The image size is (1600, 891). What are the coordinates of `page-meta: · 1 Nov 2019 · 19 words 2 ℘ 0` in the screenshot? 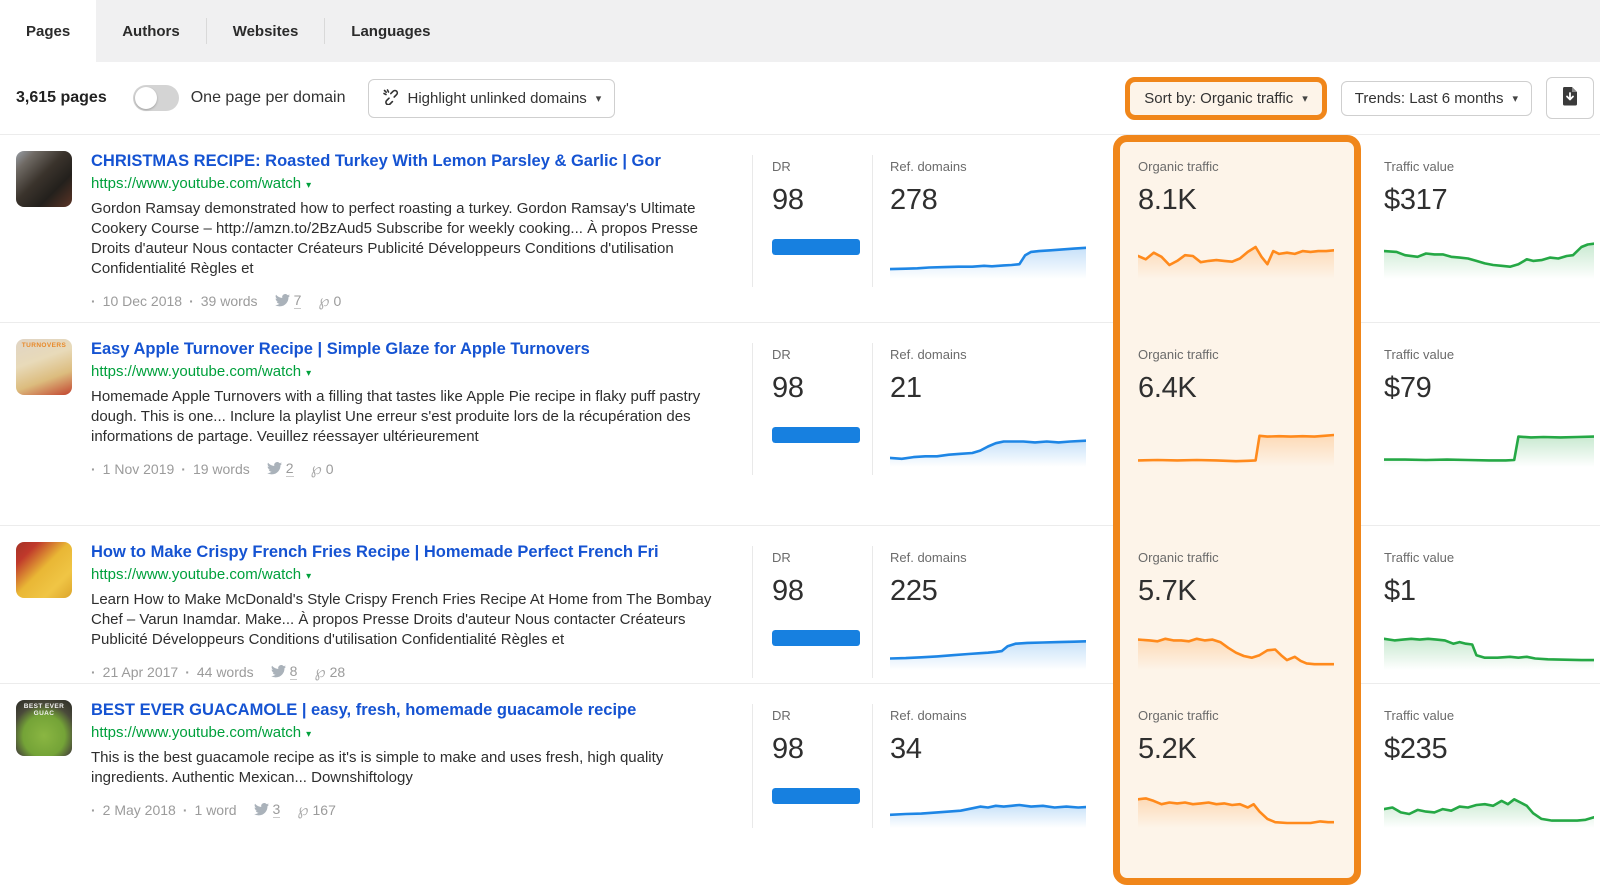 It's located at (212, 469).